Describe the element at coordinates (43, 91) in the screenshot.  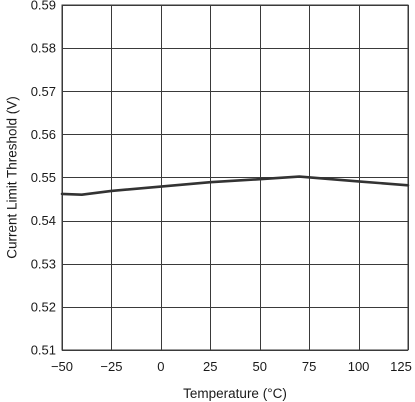
I see `y-tick-label: 0.57` at that location.